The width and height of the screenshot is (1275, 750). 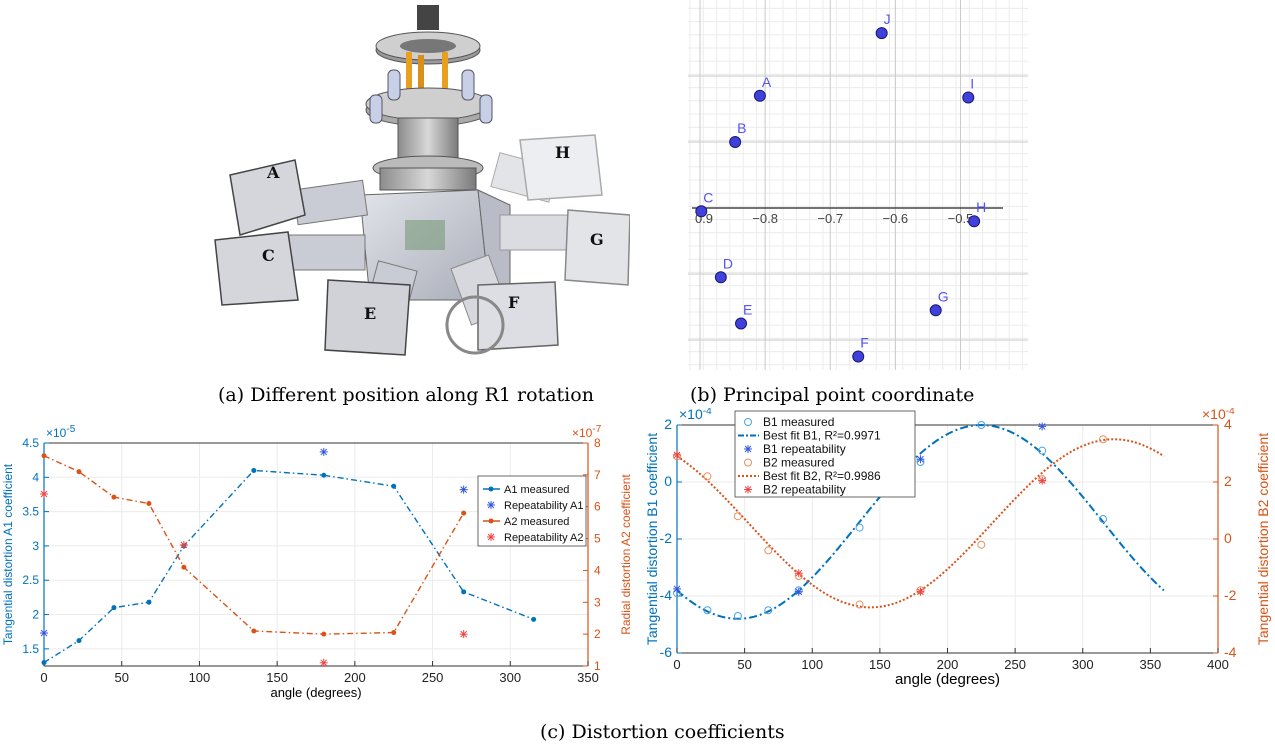 What do you see at coordinates (1230, 412) in the screenshot?
I see `right-exponent-sup: -4` at bounding box center [1230, 412].